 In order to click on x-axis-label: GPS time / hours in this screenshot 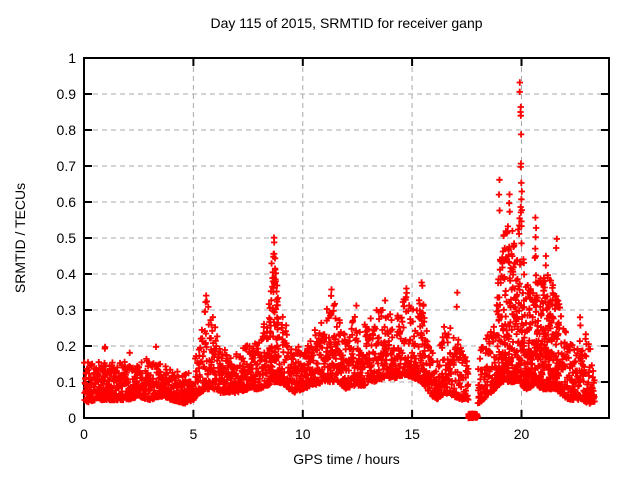, I will do `click(346, 459)`.